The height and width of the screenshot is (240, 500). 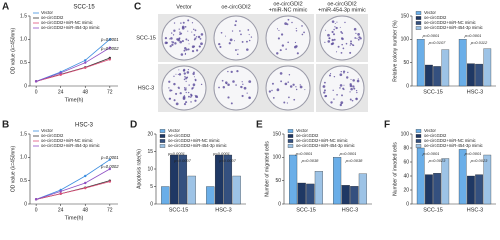 I want to click on y-tick-label: 100, so click(x=405, y=40).